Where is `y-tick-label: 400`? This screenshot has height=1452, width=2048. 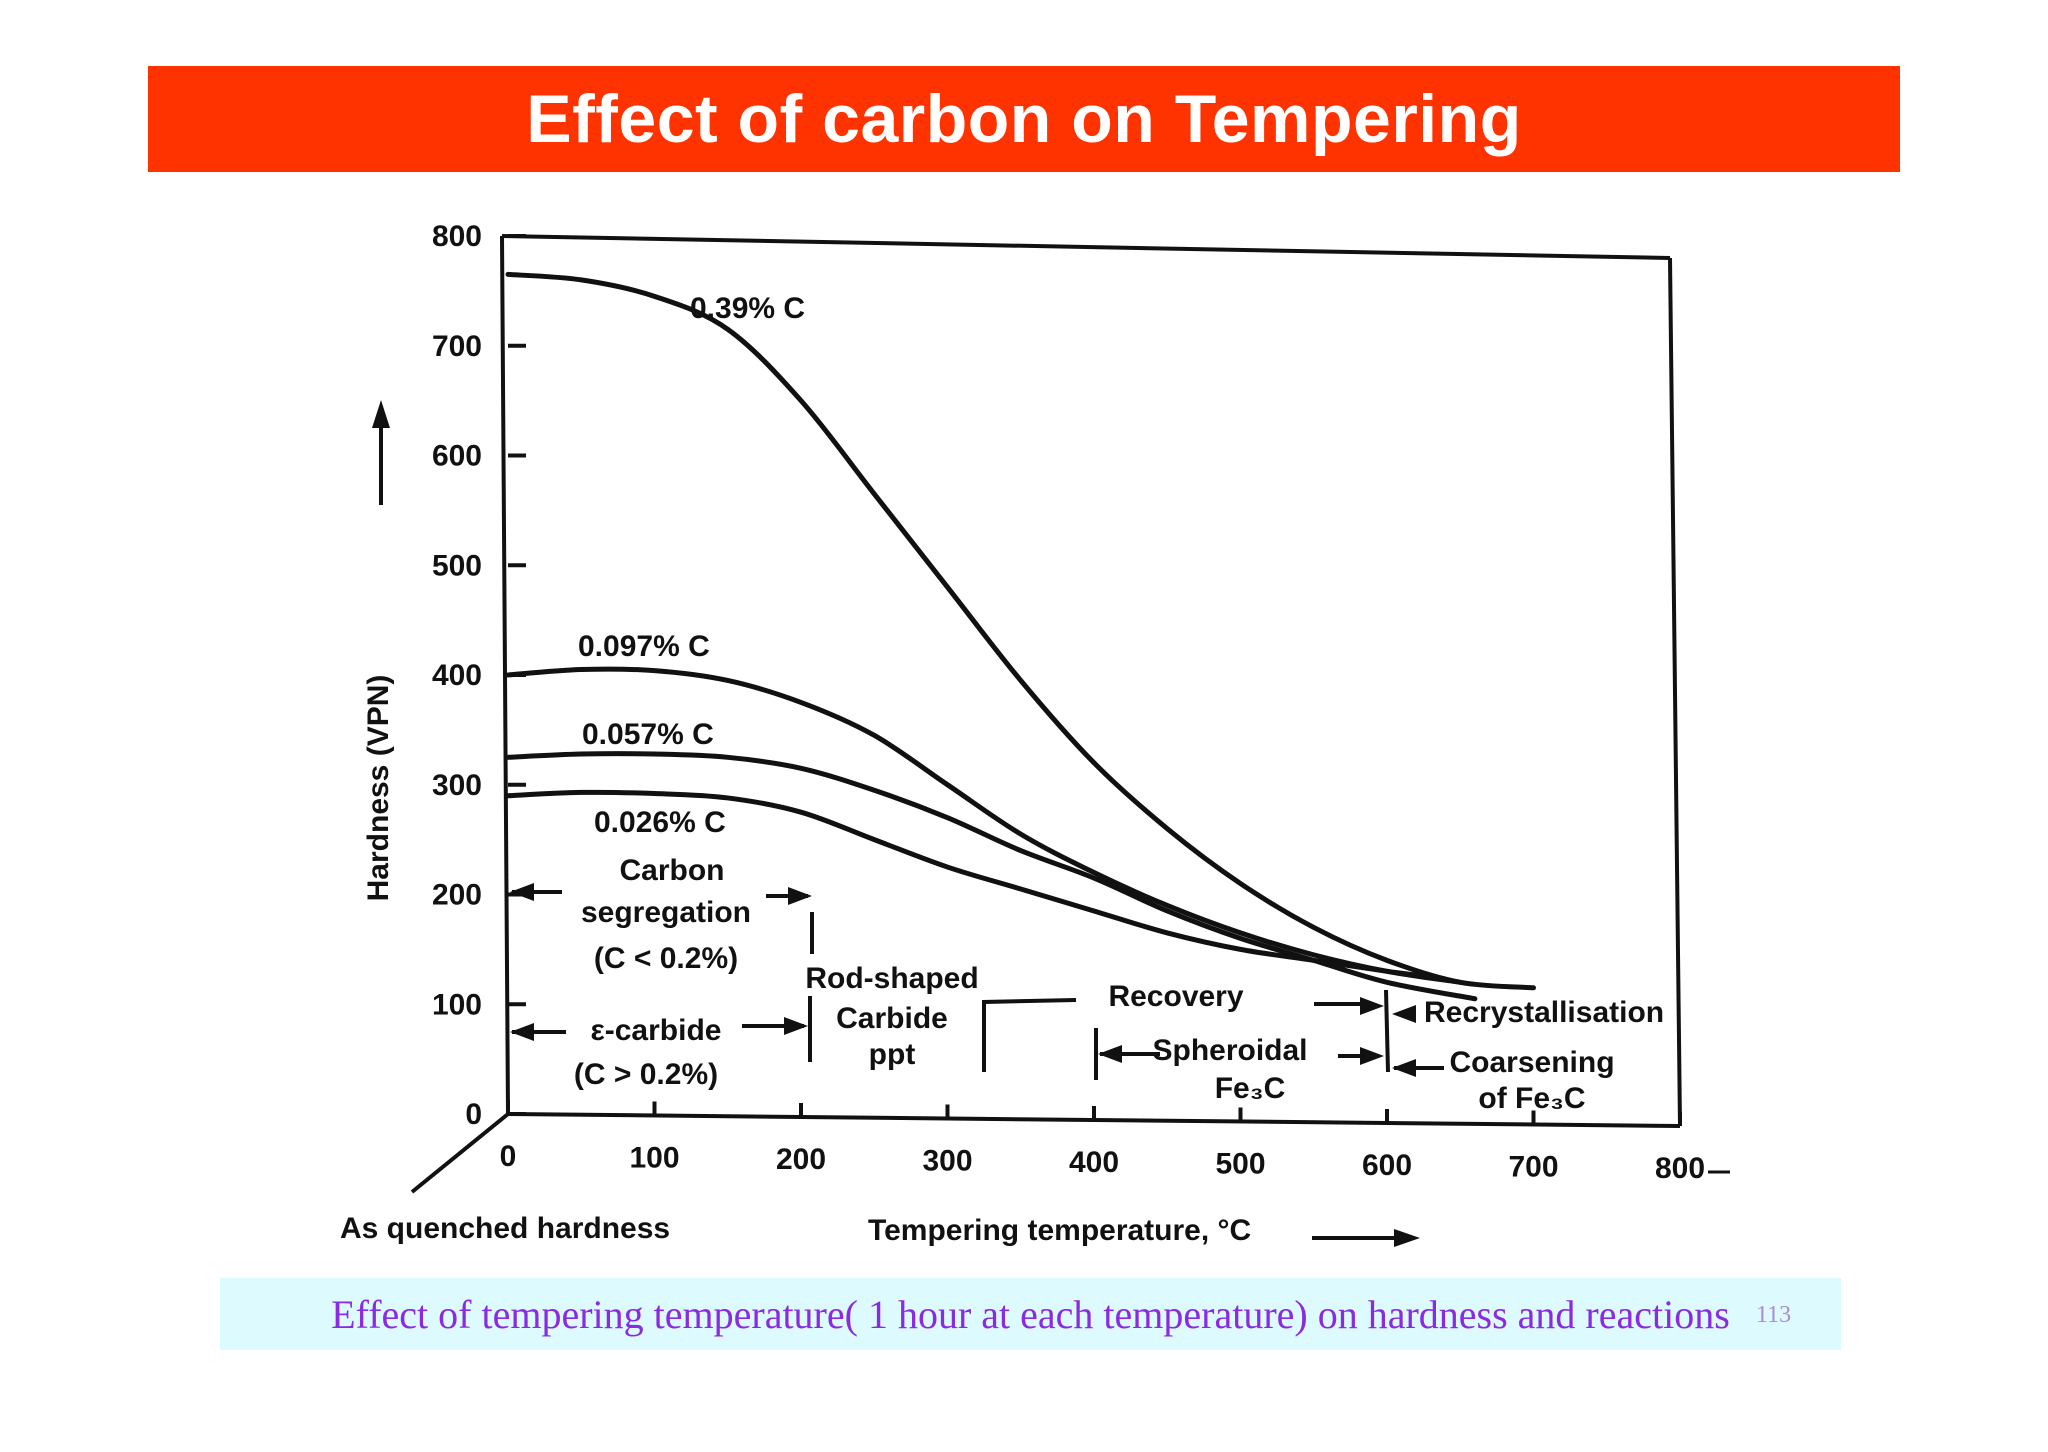 y-tick-label: 400 is located at coordinates (457, 675).